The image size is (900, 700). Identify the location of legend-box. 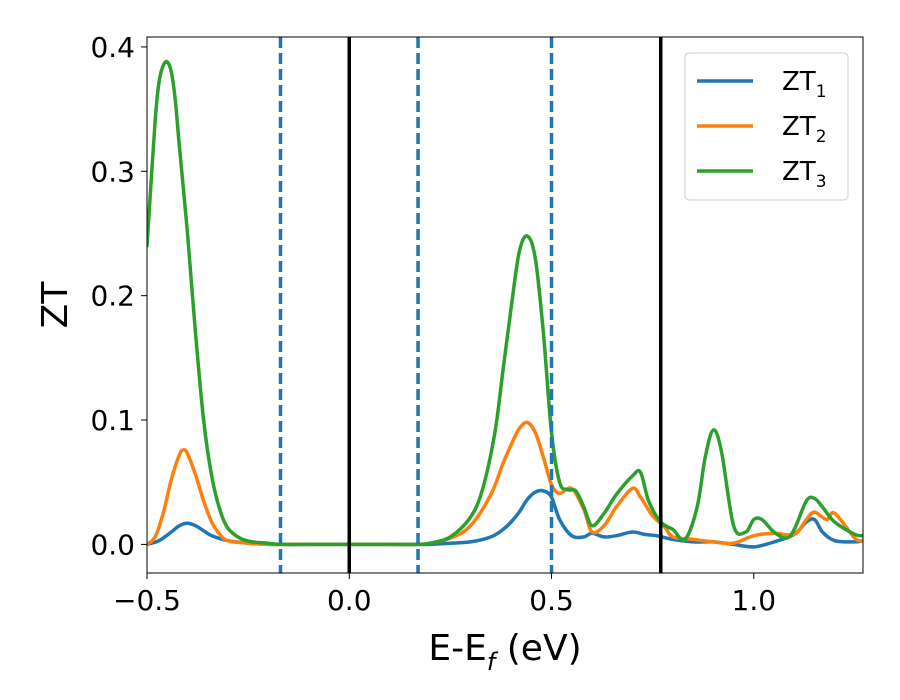
(766, 126).